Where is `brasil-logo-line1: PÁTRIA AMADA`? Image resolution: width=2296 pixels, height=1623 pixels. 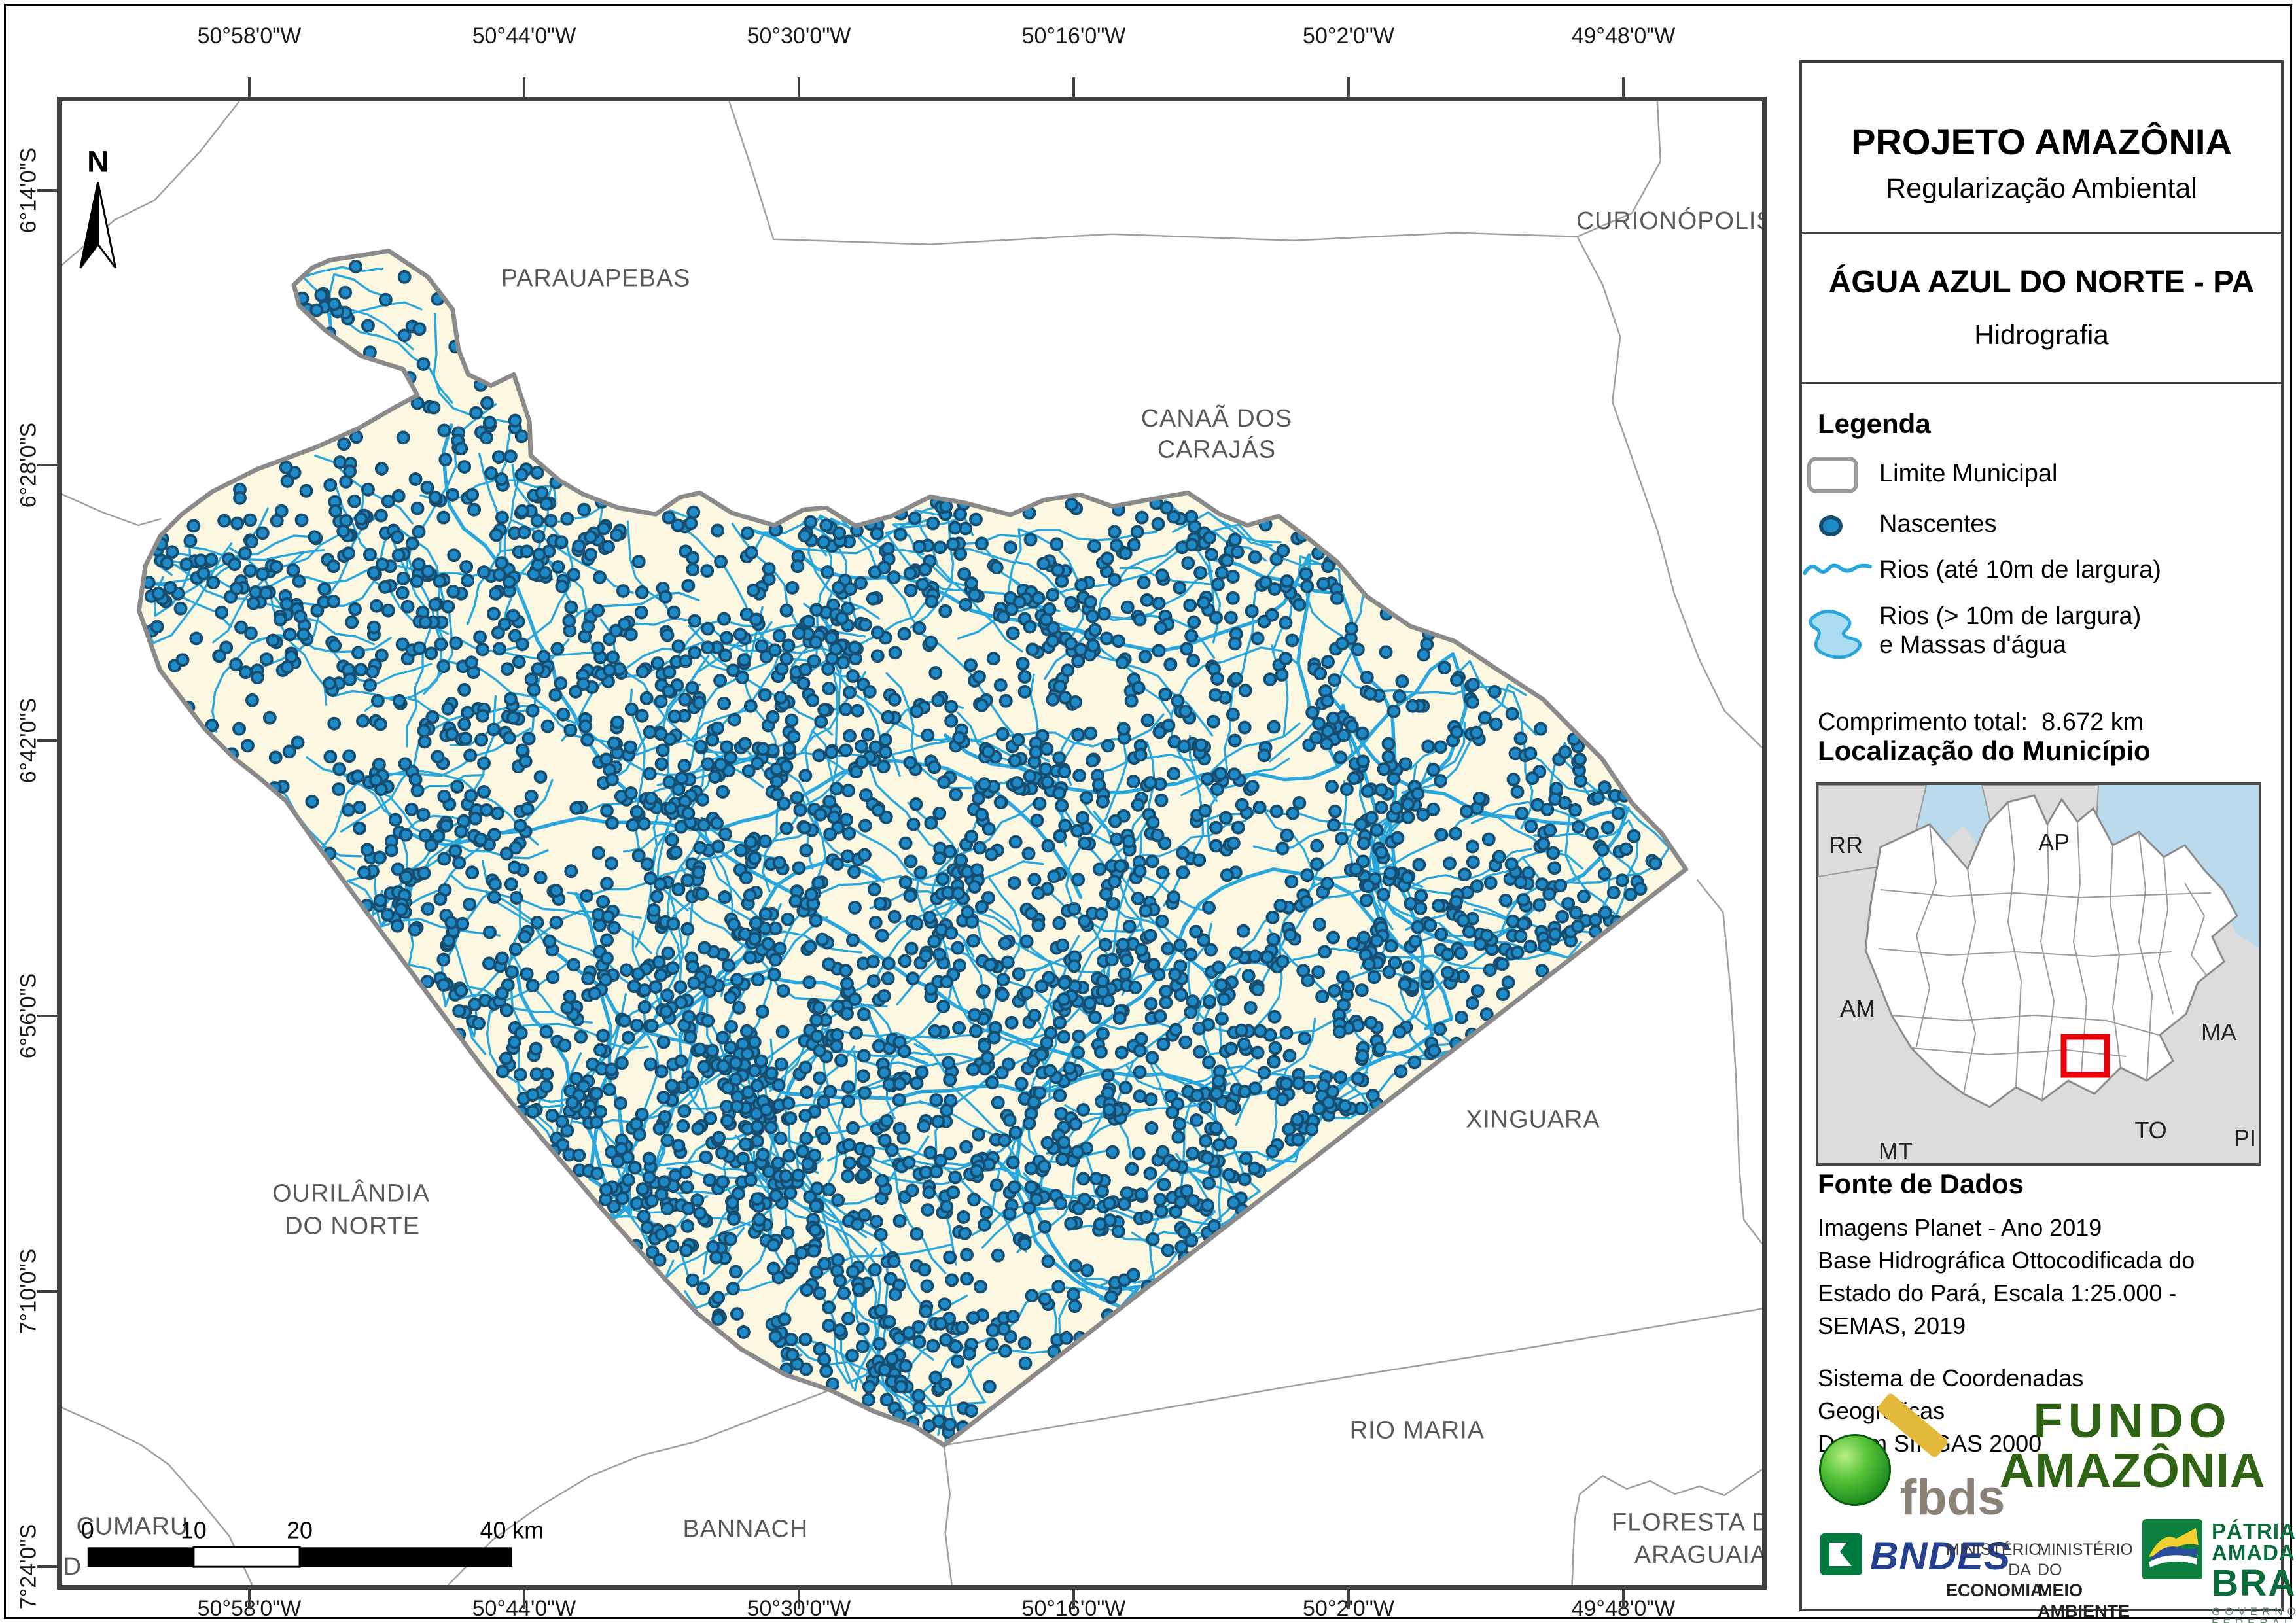 brasil-logo-line1: PÁTRIA AMADA is located at coordinates (2254, 1542).